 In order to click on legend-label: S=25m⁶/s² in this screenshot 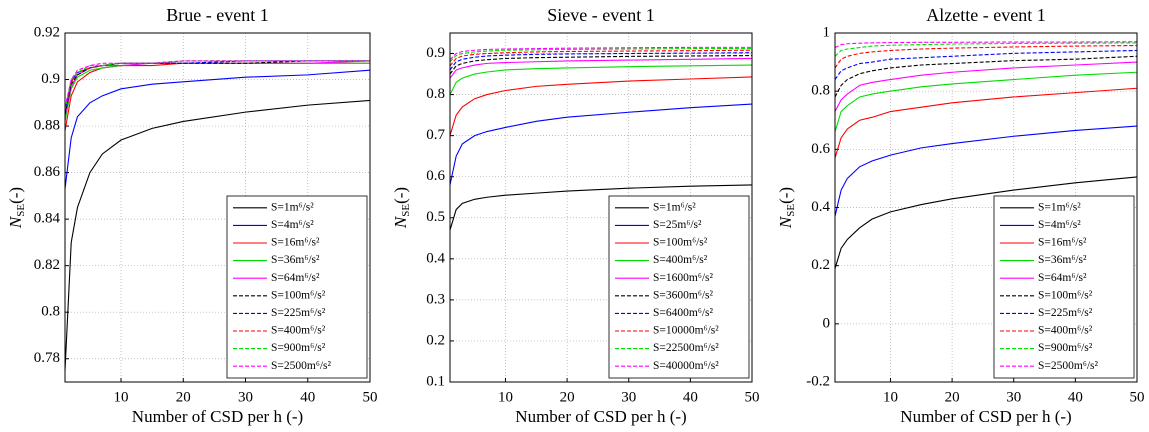, I will do `click(677, 225)`.